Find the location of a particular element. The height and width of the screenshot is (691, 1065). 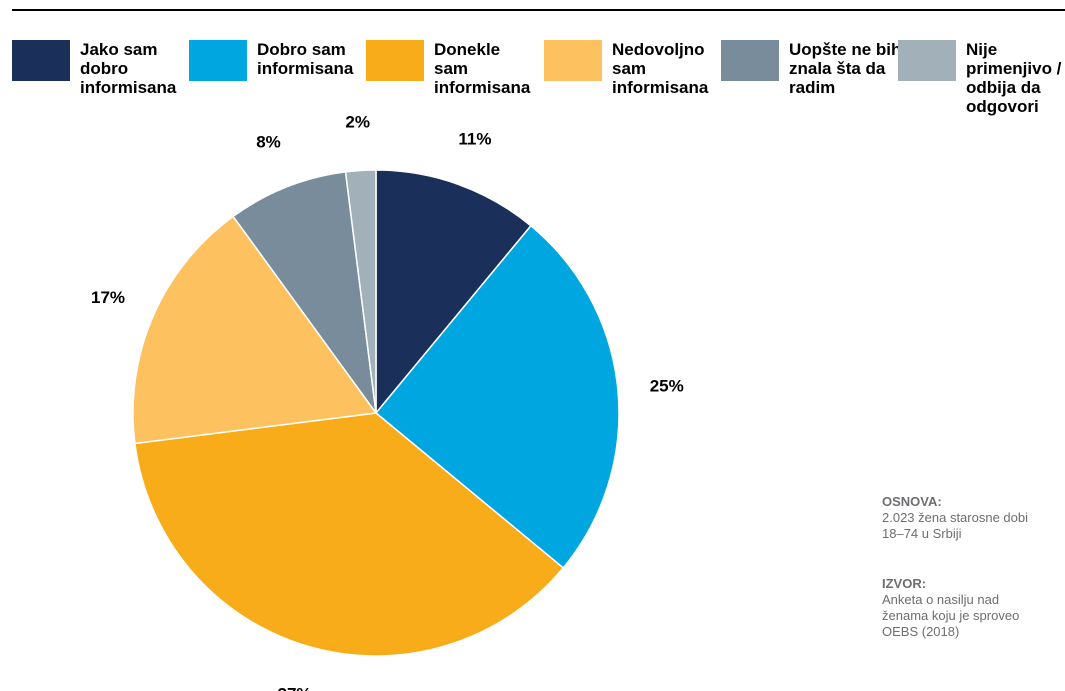

legend-label-4: Nedovoljno sam informisana is located at coordinates (660, 68).